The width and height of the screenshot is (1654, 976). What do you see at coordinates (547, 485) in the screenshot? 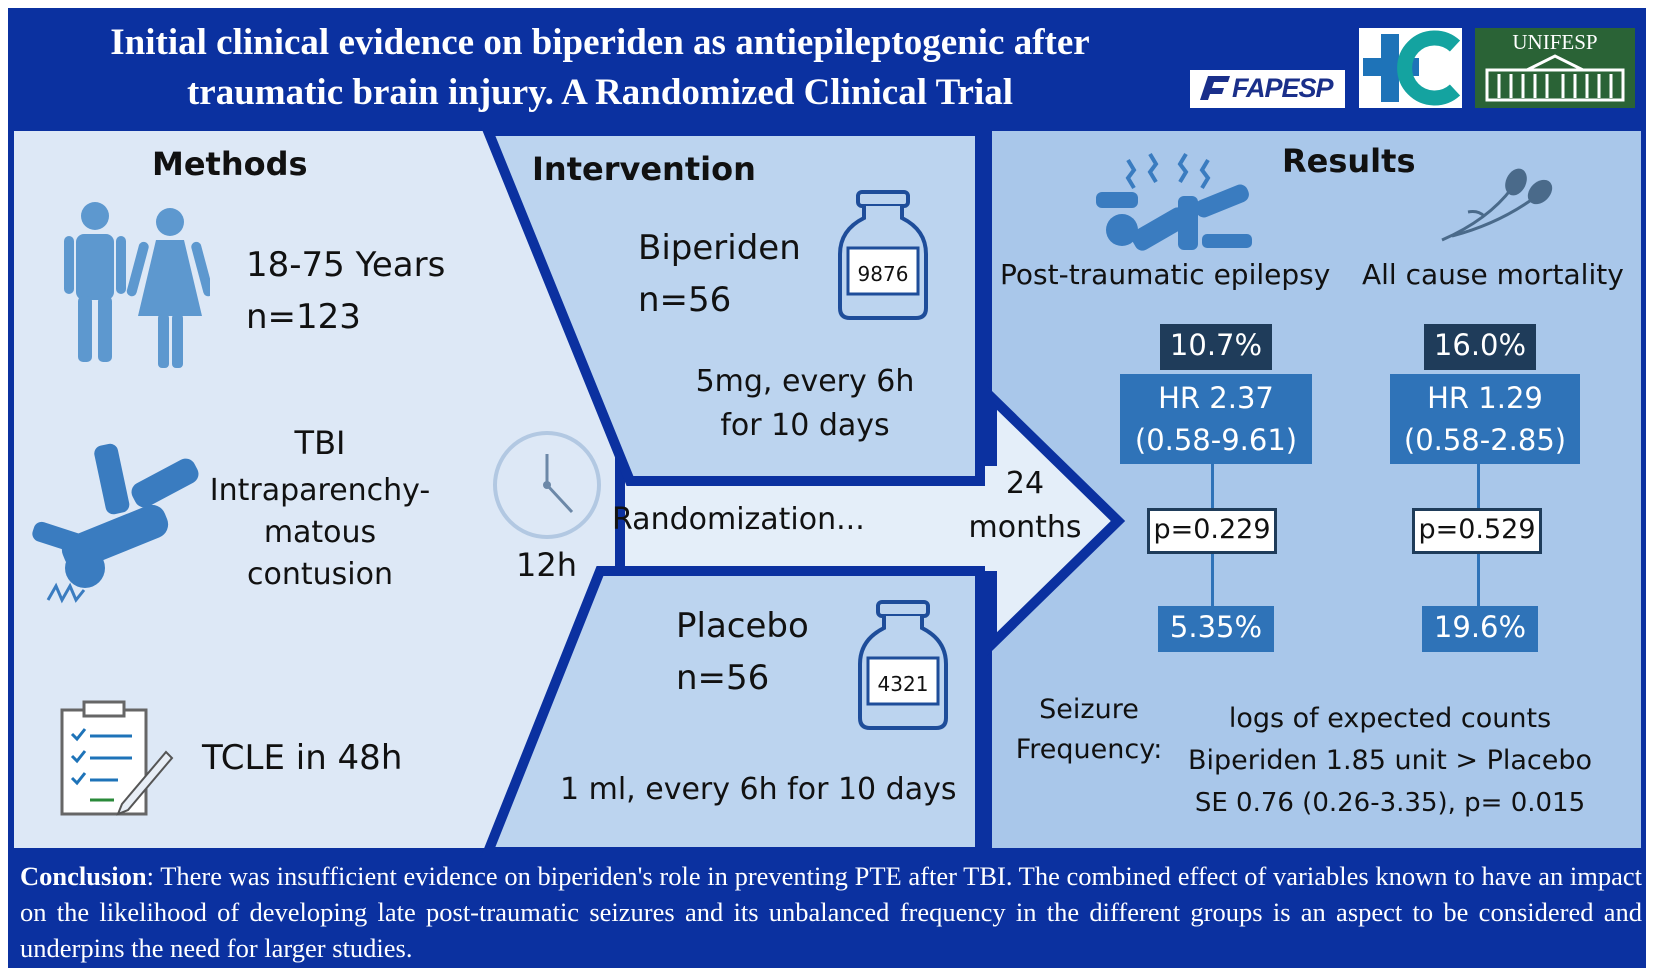
I see `clock-icon` at bounding box center [547, 485].